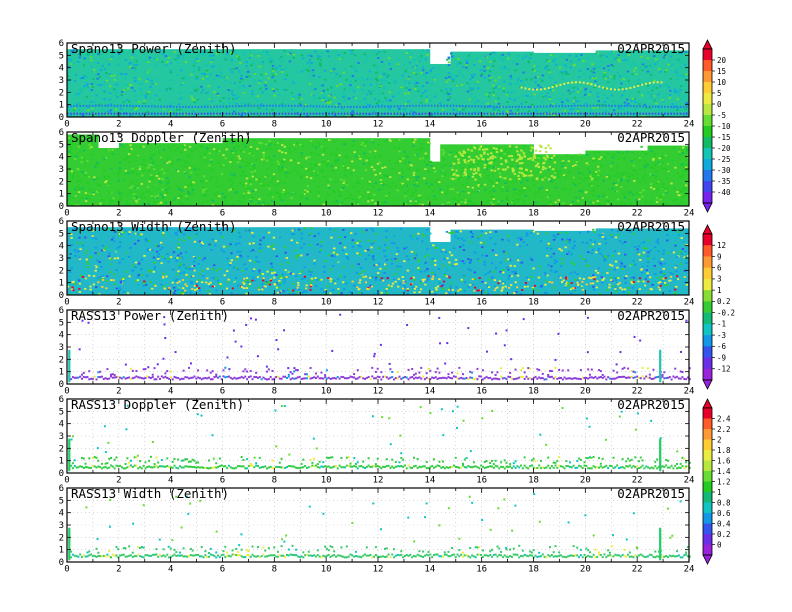 Image resolution: width=792 pixels, height=612 pixels. Describe the element at coordinates (222, 214) in the screenshot. I see `x-tick-label: 6` at that location.